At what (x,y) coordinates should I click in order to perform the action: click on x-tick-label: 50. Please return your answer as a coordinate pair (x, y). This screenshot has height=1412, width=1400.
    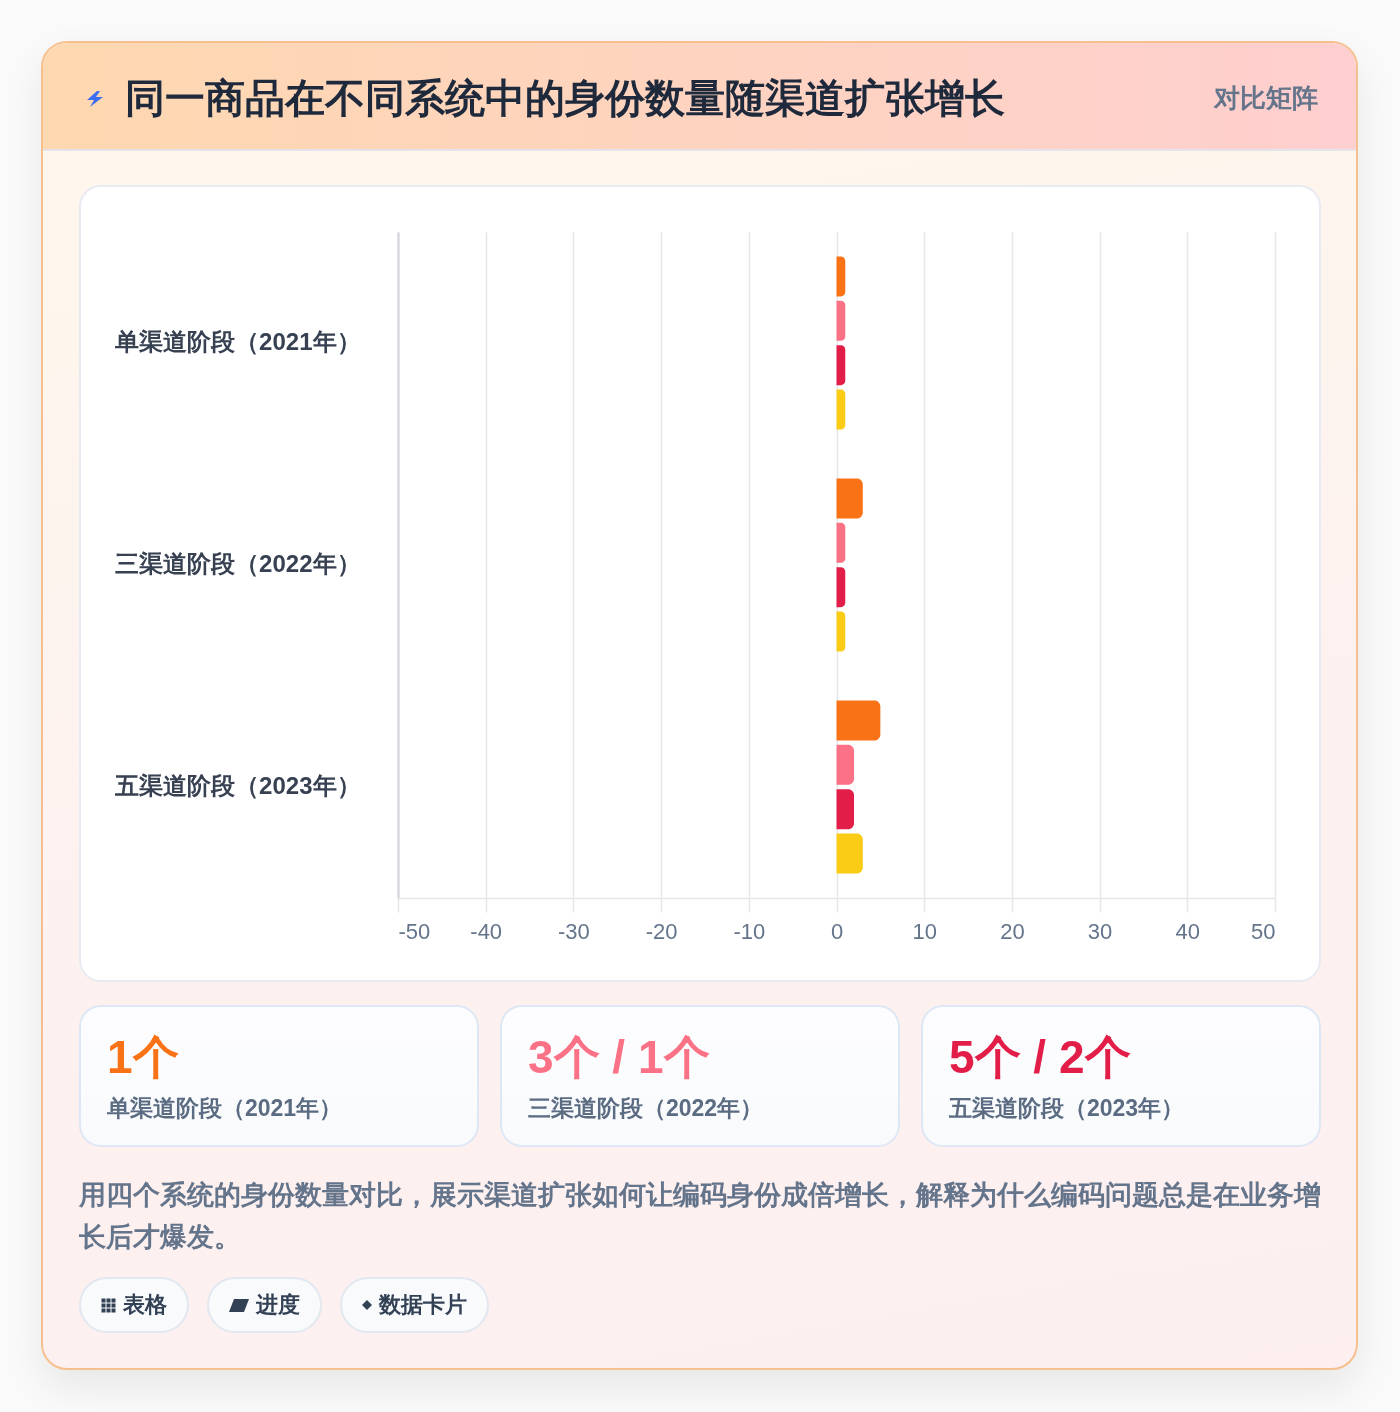
    Looking at the image, I should click on (1263, 931).